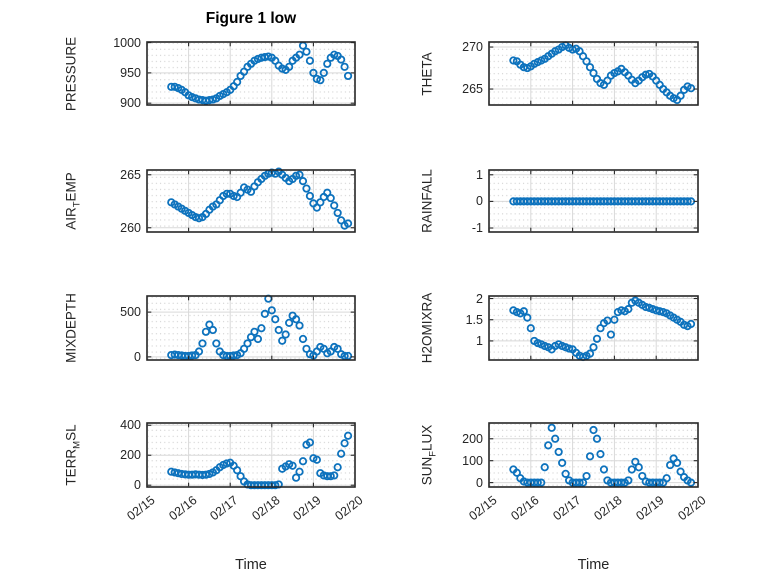  Describe the element at coordinates (76, 444) in the screenshot. I see `y-axis-label-subscript: M` at that location.